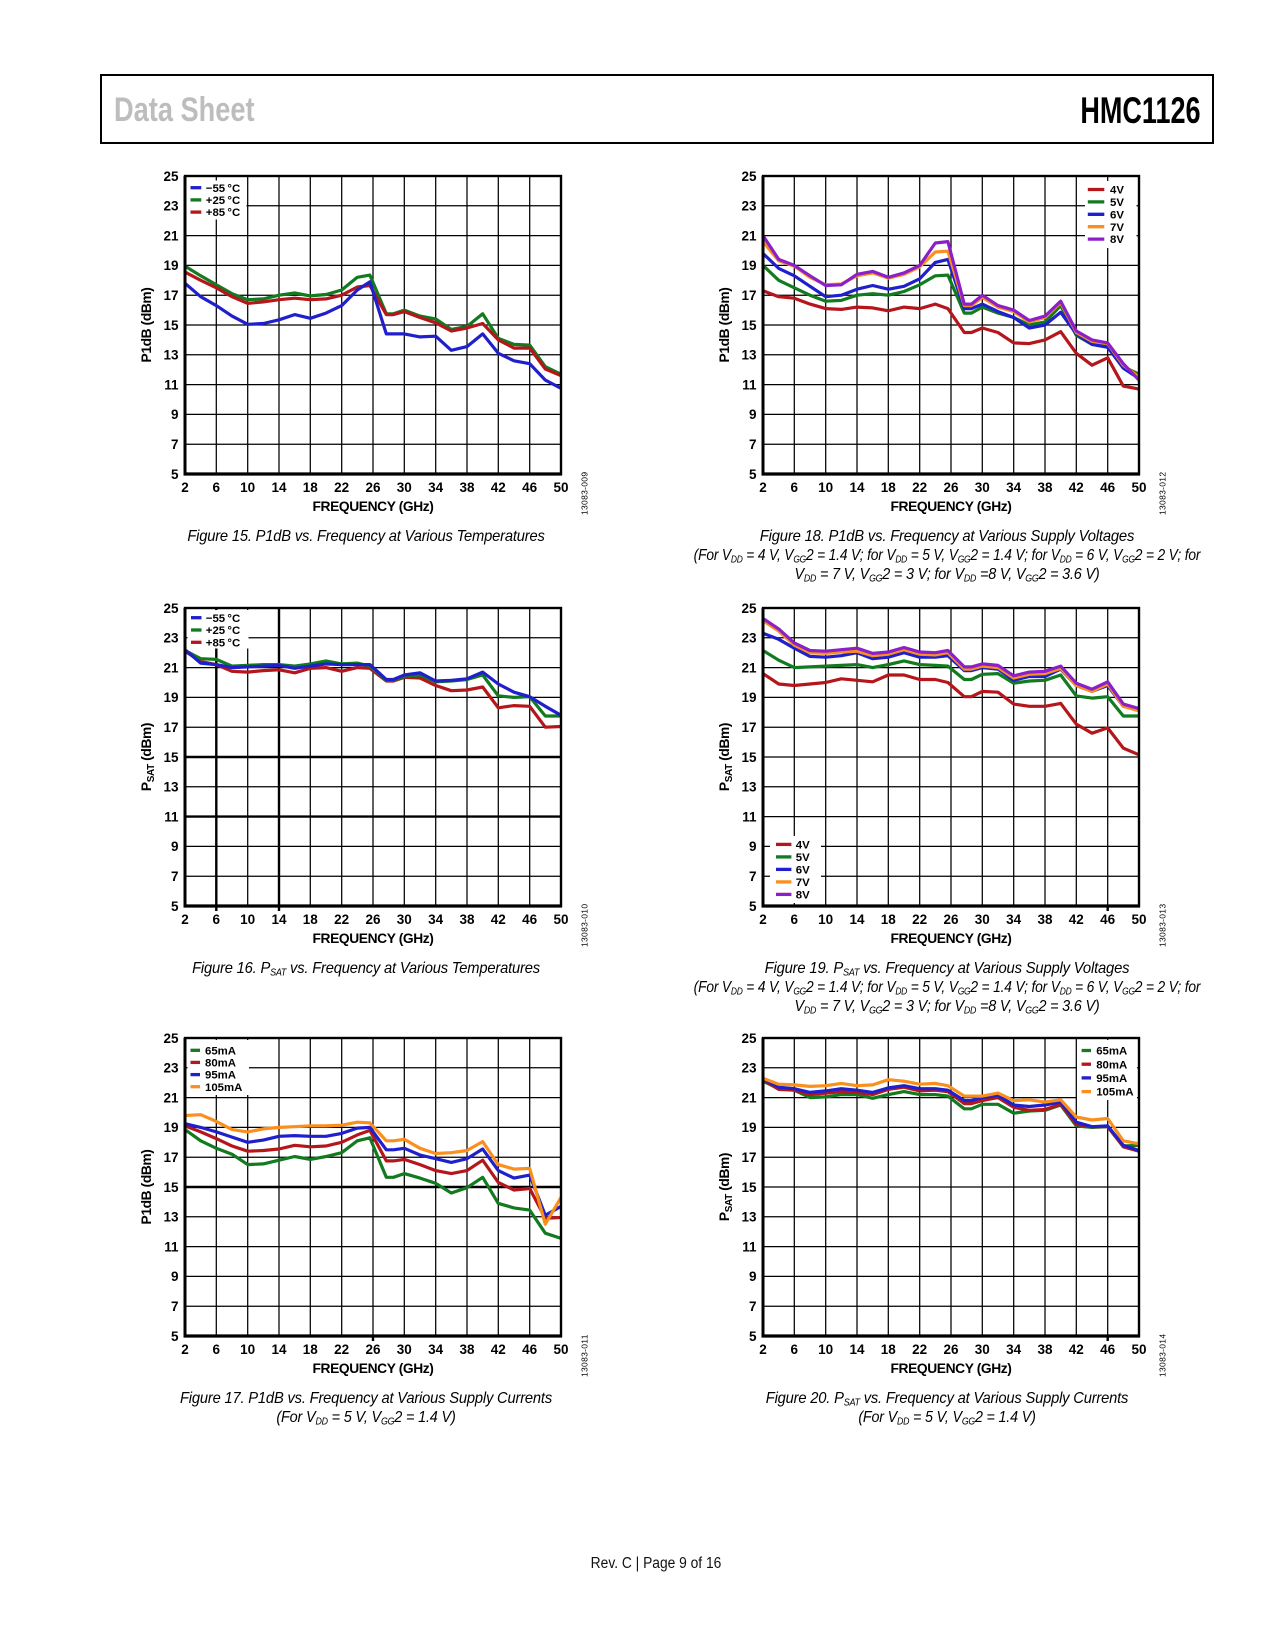  What do you see at coordinates (584, 925) in the screenshot?
I see `svg-text: 13083-010` at bounding box center [584, 925].